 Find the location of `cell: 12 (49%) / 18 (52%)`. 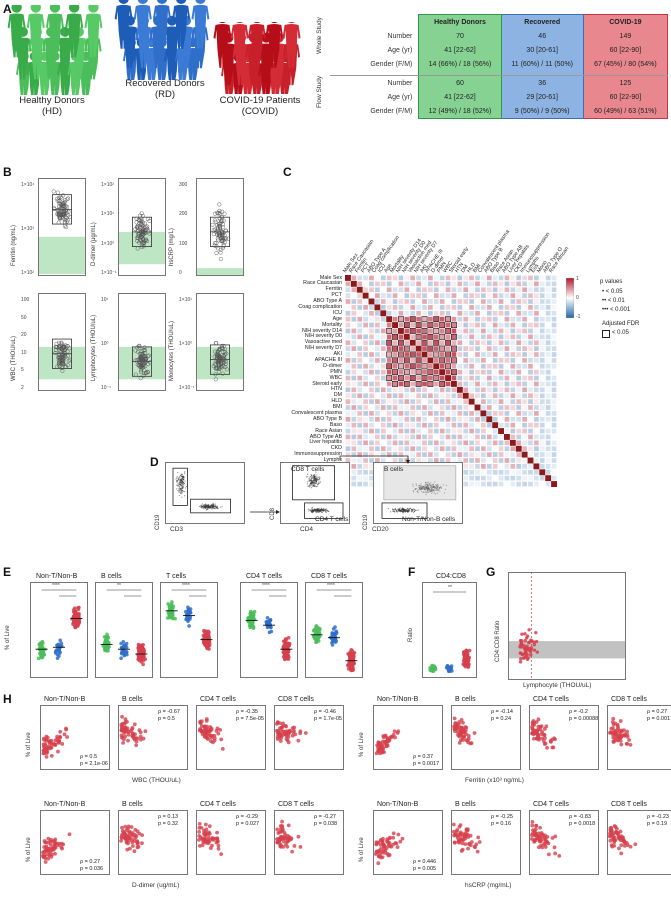

cell: 12 (49%) / 18 (52%) is located at coordinates (460, 111).